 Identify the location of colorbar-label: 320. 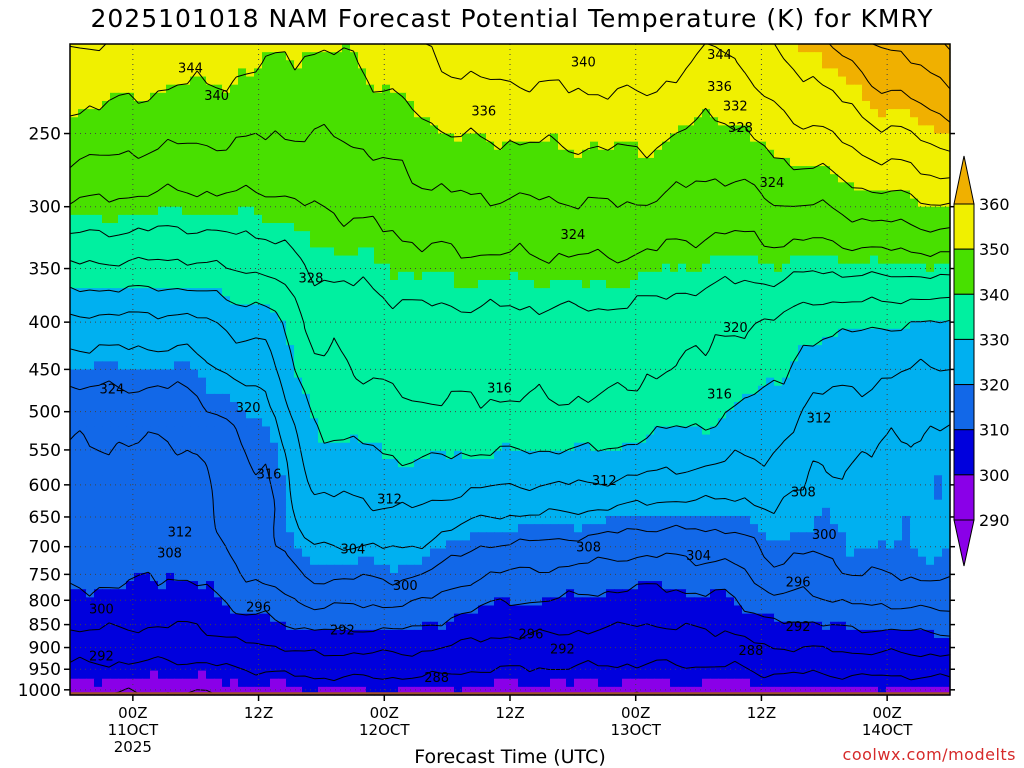
(994, 385).